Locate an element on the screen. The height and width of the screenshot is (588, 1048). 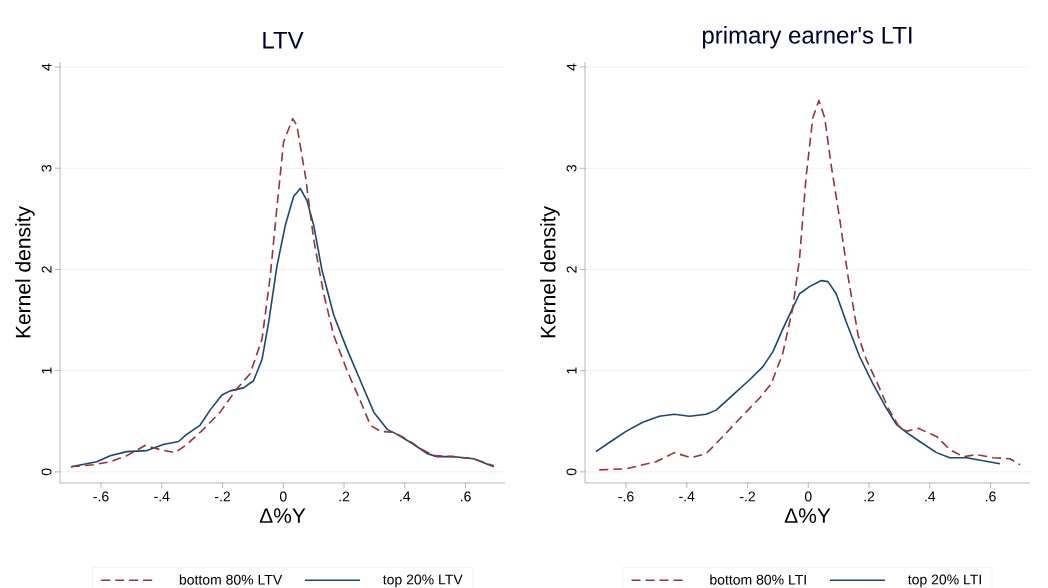
legend-label: bottom 80% LTI is located at coordinates (758, 579).